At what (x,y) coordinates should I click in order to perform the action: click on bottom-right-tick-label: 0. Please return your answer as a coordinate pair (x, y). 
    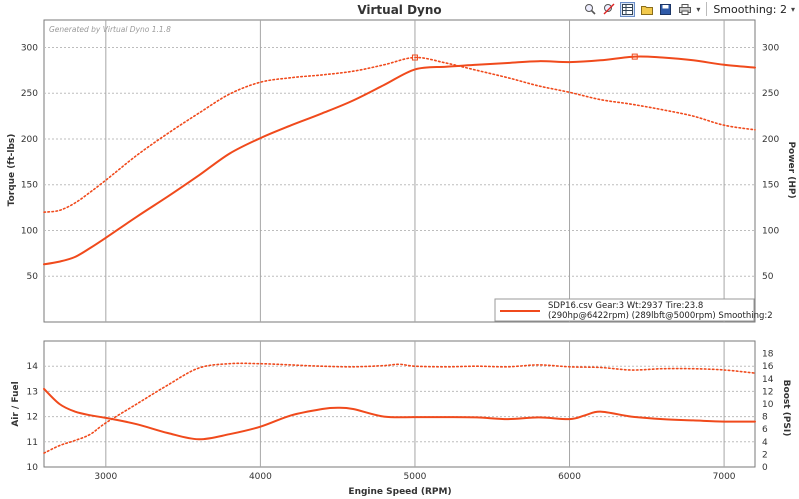
    Looking at the image, I should click on (765, 468).